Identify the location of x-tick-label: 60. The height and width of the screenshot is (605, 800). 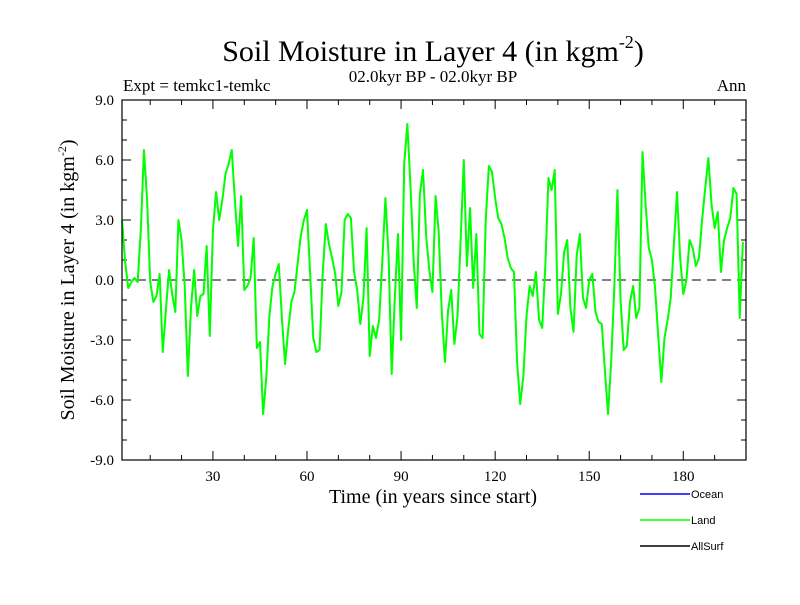
(307, 477).